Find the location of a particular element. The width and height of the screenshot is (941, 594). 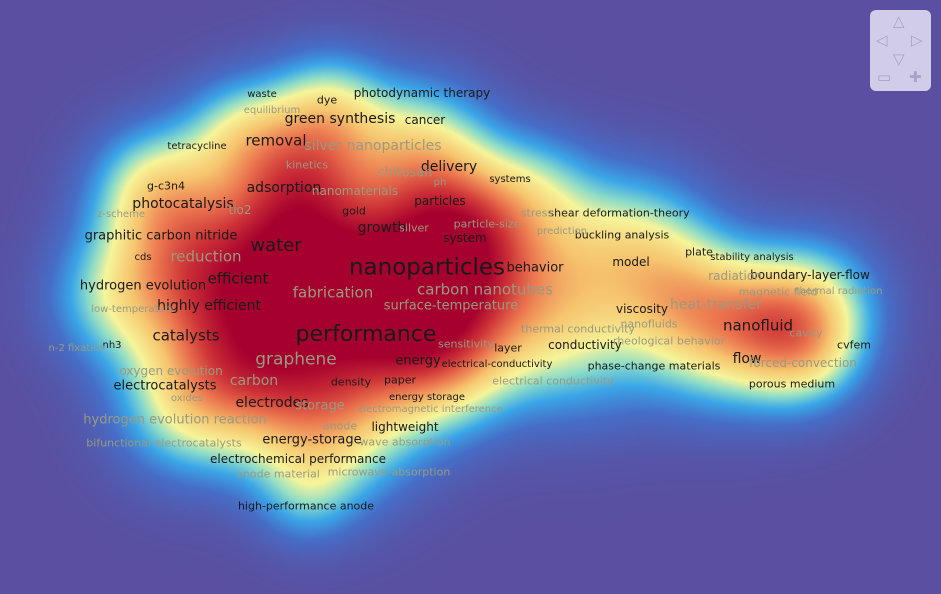

term-particle-size: particle-size is located at coordinates (487, 224).